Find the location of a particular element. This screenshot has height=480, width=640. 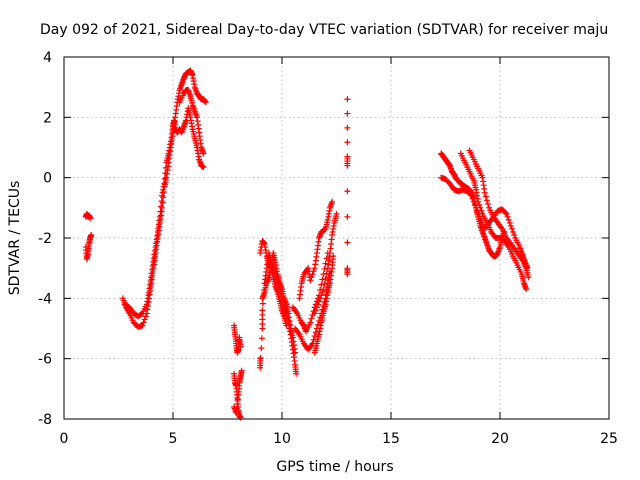

x-tick-label: 10 is located at coordinates (282, 439).